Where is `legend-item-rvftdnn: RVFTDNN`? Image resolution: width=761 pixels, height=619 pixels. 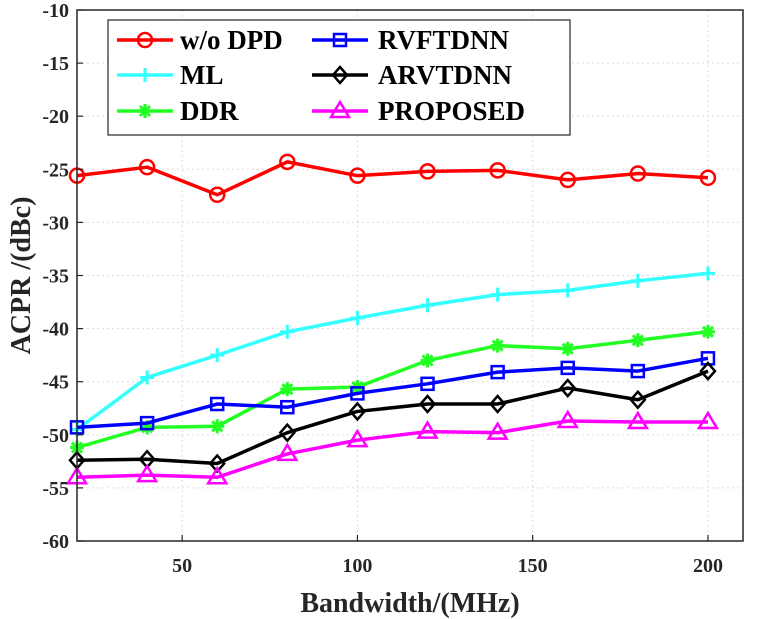
legend-item-rvftdnn: RVFTDNN is located at coordinates (411, 40).